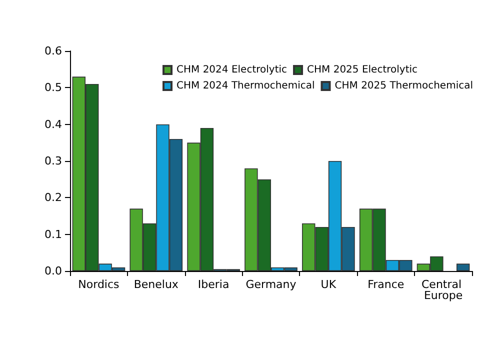  What do you see at coordinates (53, 87) in the screenshot?
I see `y-tick-label: 0.5` at bounding box center [53, 87].